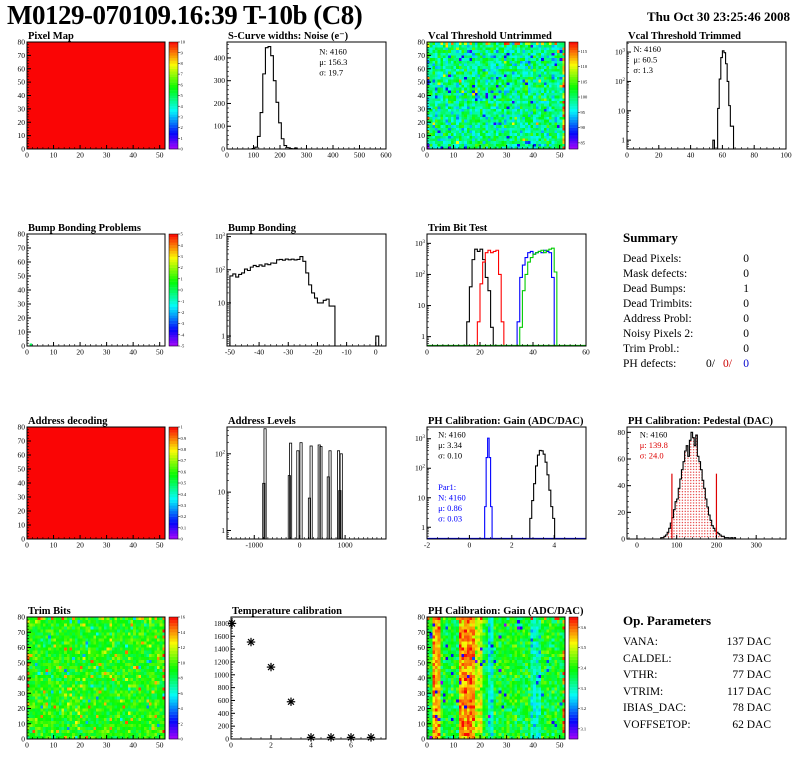  What do you see at coordinates (183, 312) in the screenshot?
I see `svg-text: -2` at bounding box center [183, 312].